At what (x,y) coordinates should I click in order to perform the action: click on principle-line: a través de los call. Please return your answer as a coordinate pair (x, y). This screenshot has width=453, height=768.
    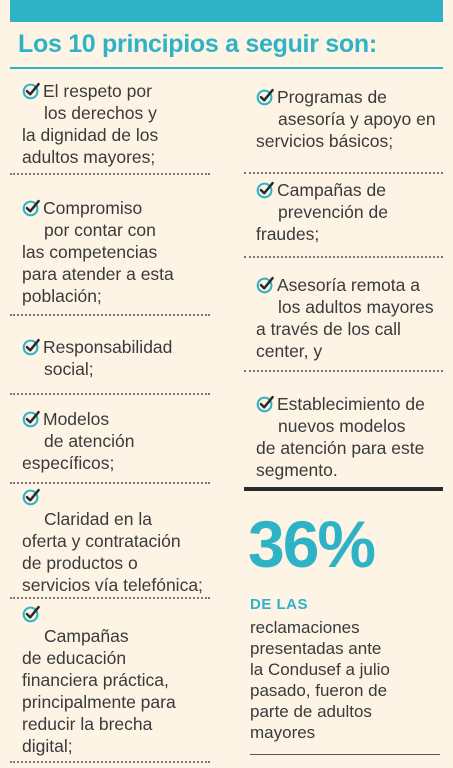
    Looking at the image, I should click on (328, 329).